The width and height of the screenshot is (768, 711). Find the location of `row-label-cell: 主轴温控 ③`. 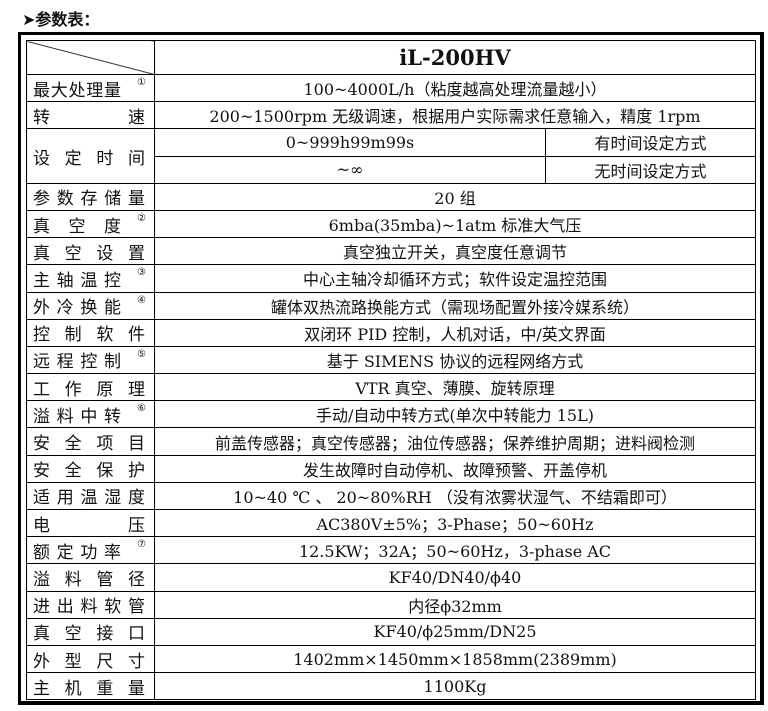

row-label-cell: 主轴温控 ③ is located at coordinates (90, 278).